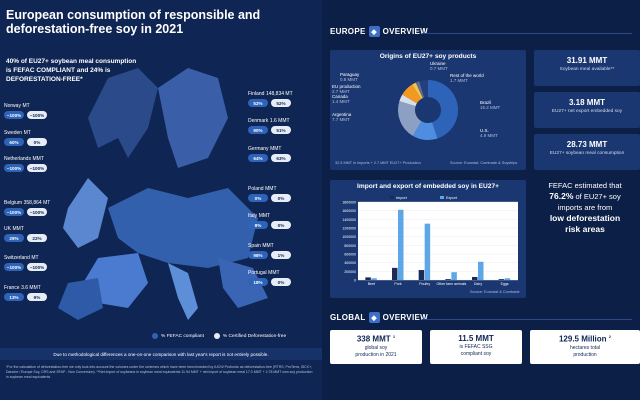 Image resolution: width=640 pixels, height=400 pixels. What do you see at coordinates (490, 107) in the screenshot?
I see `pie-value-label: 16.2 MMT` at bounding box center [490, 107].